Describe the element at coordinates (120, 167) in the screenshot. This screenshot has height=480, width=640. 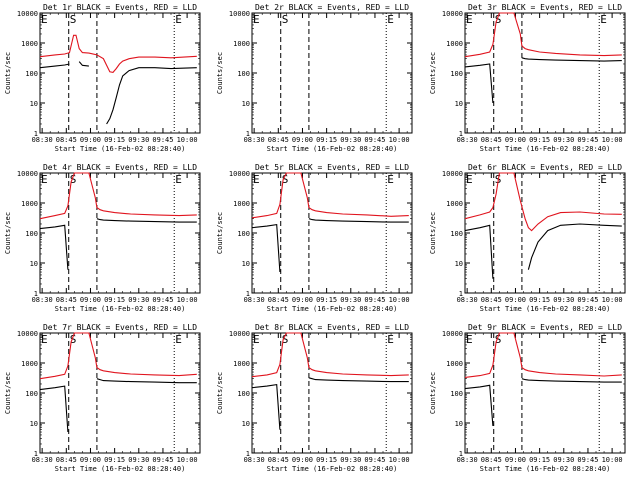
I see `chart-title: Det 4r BLACK = Events, RED = LLD` at that location.